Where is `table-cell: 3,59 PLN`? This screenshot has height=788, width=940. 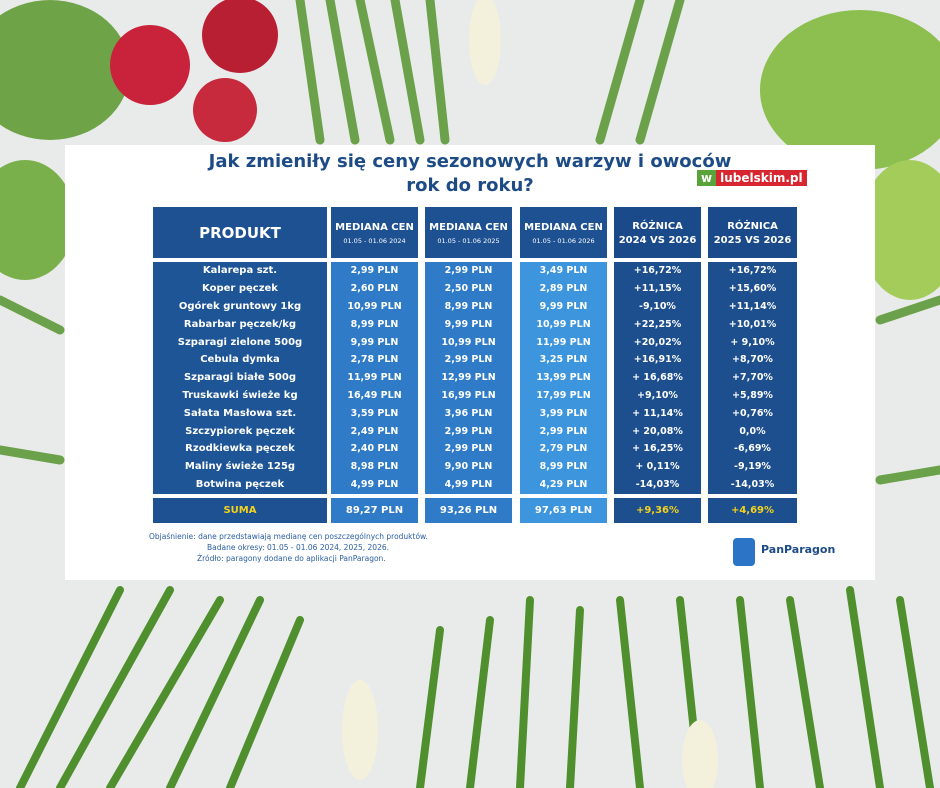 table-cell: 3,59 PLN is located at coordinates (374, 413).